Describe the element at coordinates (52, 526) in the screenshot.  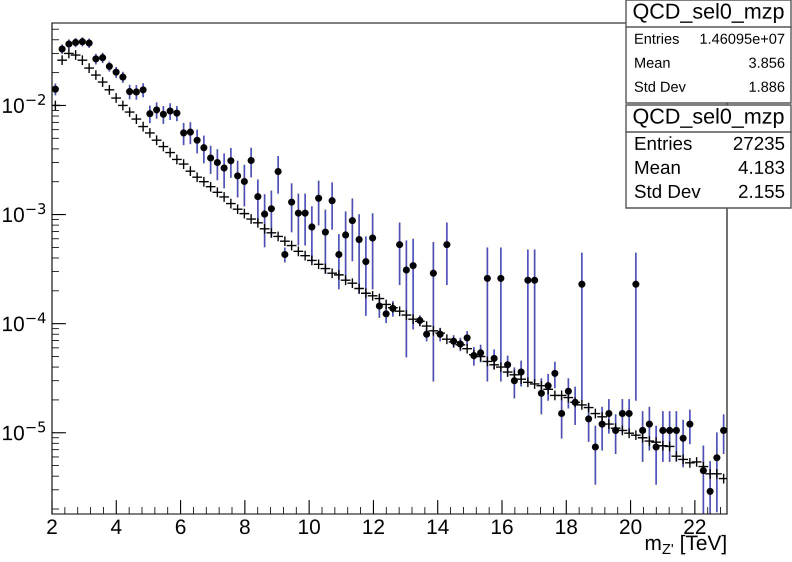
I see `x-tick-label: 2` at that location.